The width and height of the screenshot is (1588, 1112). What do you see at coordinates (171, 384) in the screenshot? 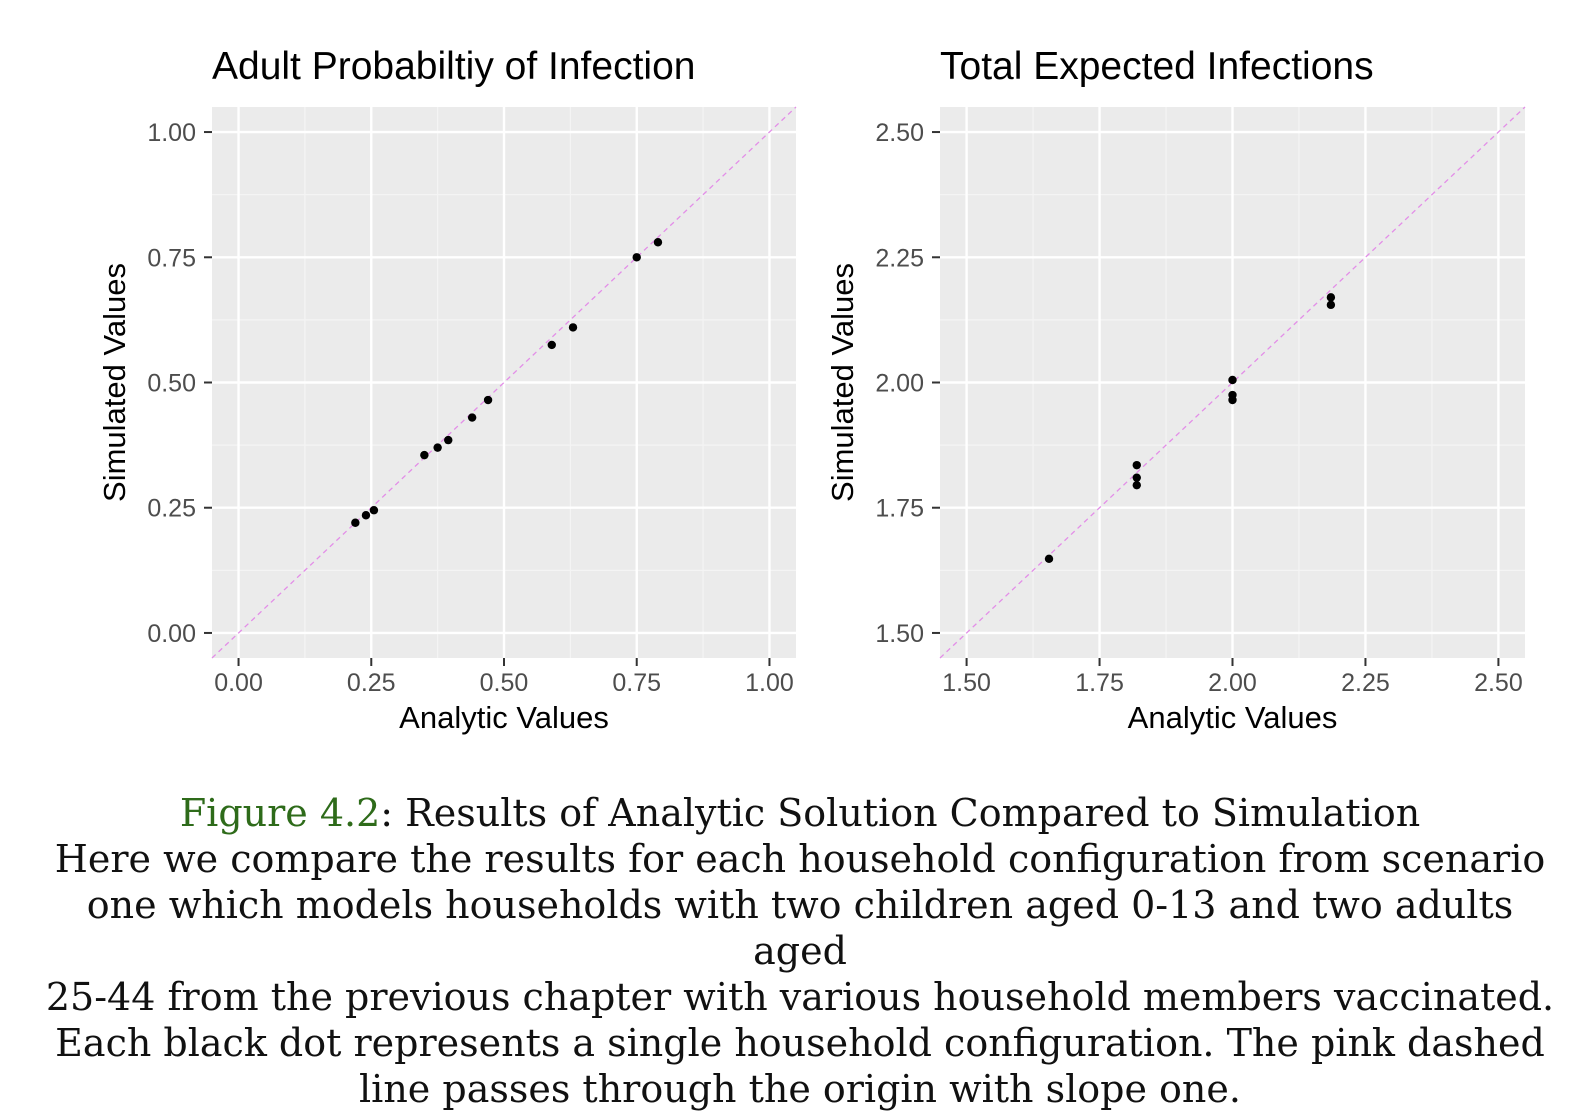
I see `y-tick-label: 0.50` at bounding box center [171, 384].